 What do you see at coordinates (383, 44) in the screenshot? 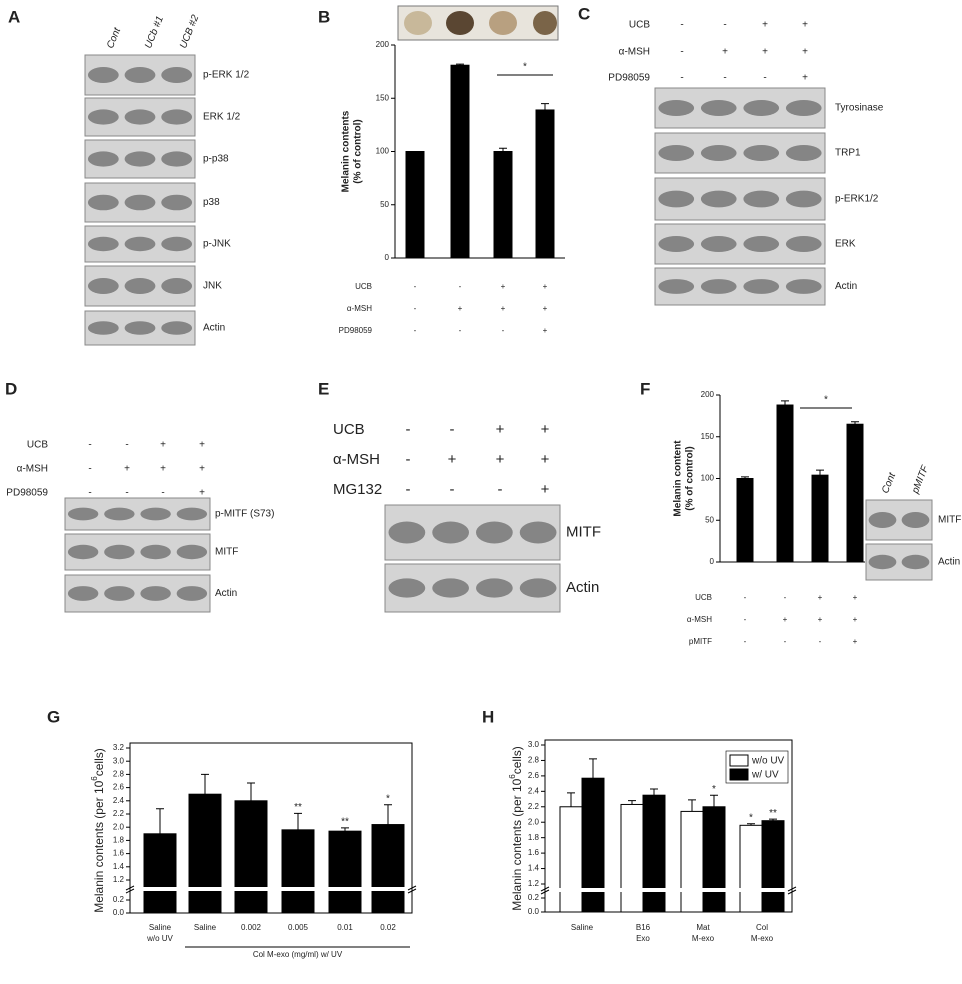
I see `y-tick-label: 200` at bounding box center [383, 44].